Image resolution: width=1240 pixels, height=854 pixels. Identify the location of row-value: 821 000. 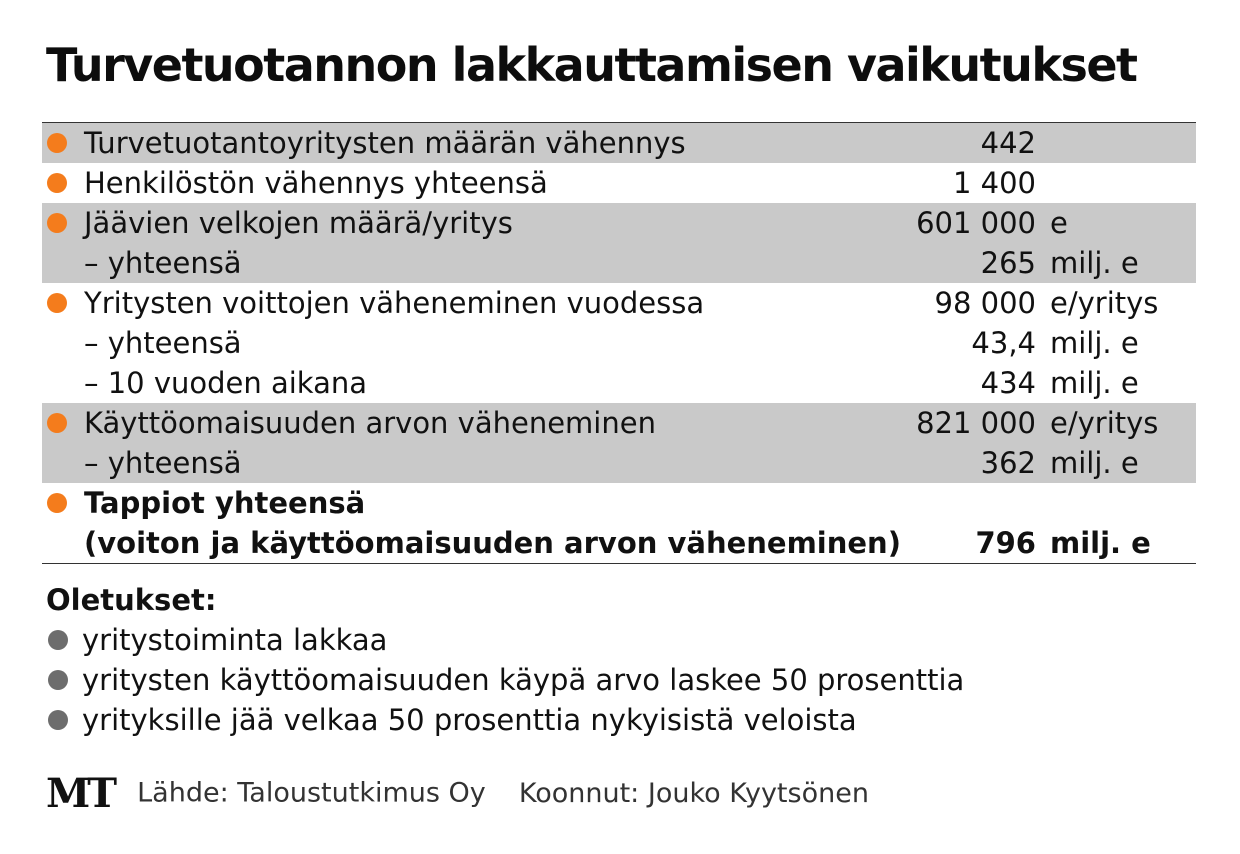
(976, 423).